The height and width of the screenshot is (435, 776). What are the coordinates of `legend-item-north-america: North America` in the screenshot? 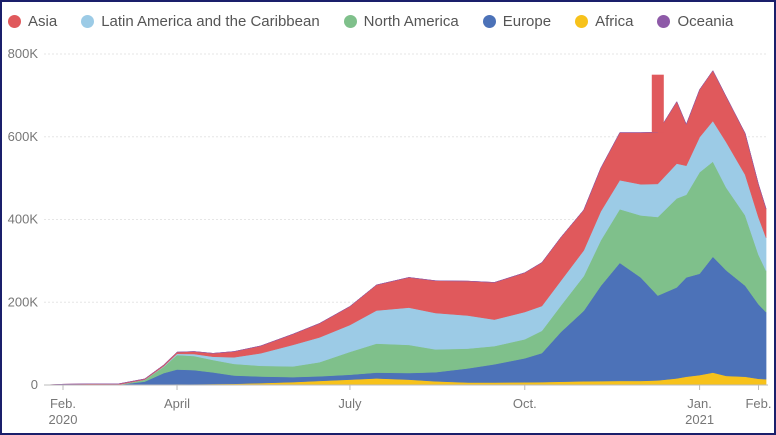 It's located at (401, 21).